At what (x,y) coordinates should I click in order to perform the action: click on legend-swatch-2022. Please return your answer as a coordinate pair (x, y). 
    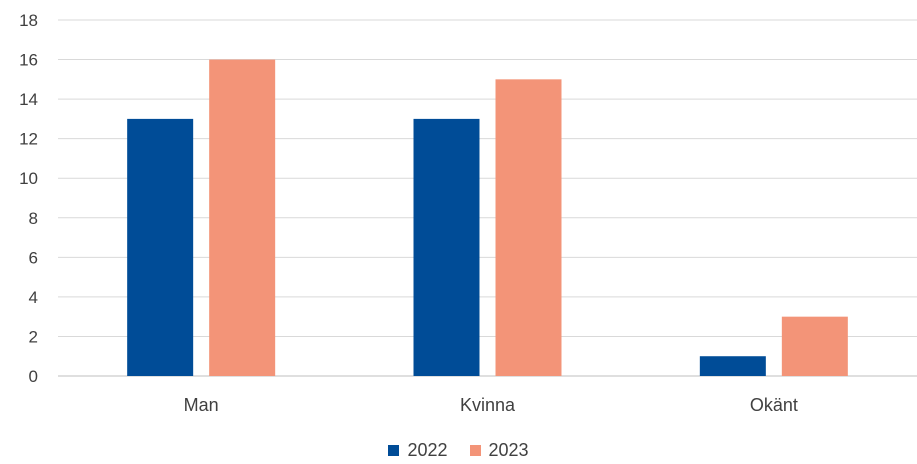
    Looking at the image, I should click on (394, 450).